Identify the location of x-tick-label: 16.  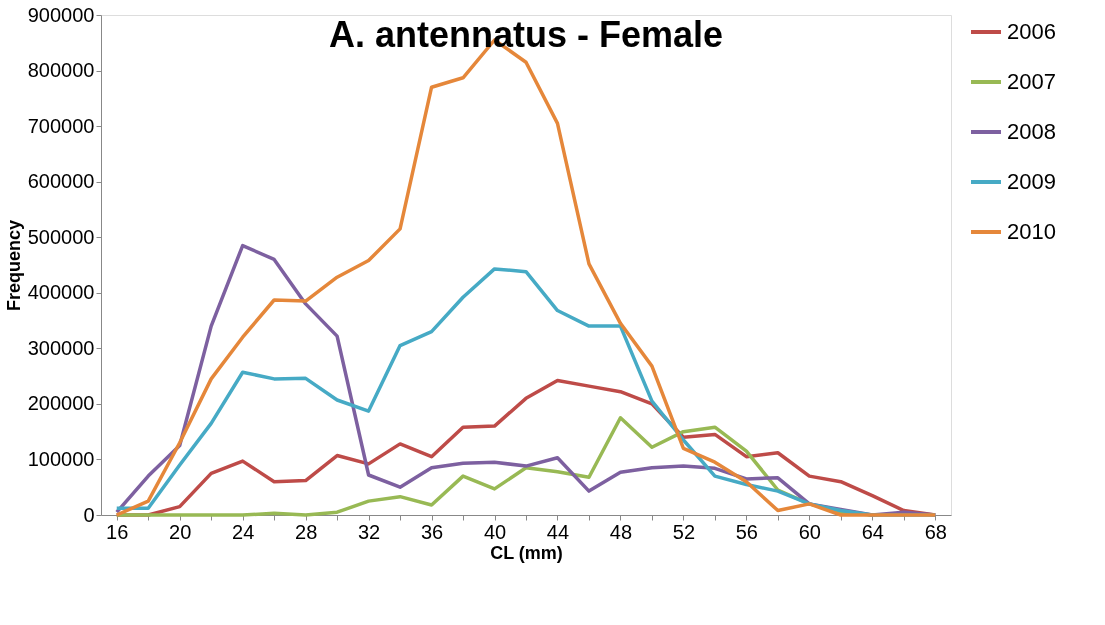
(117, 531).